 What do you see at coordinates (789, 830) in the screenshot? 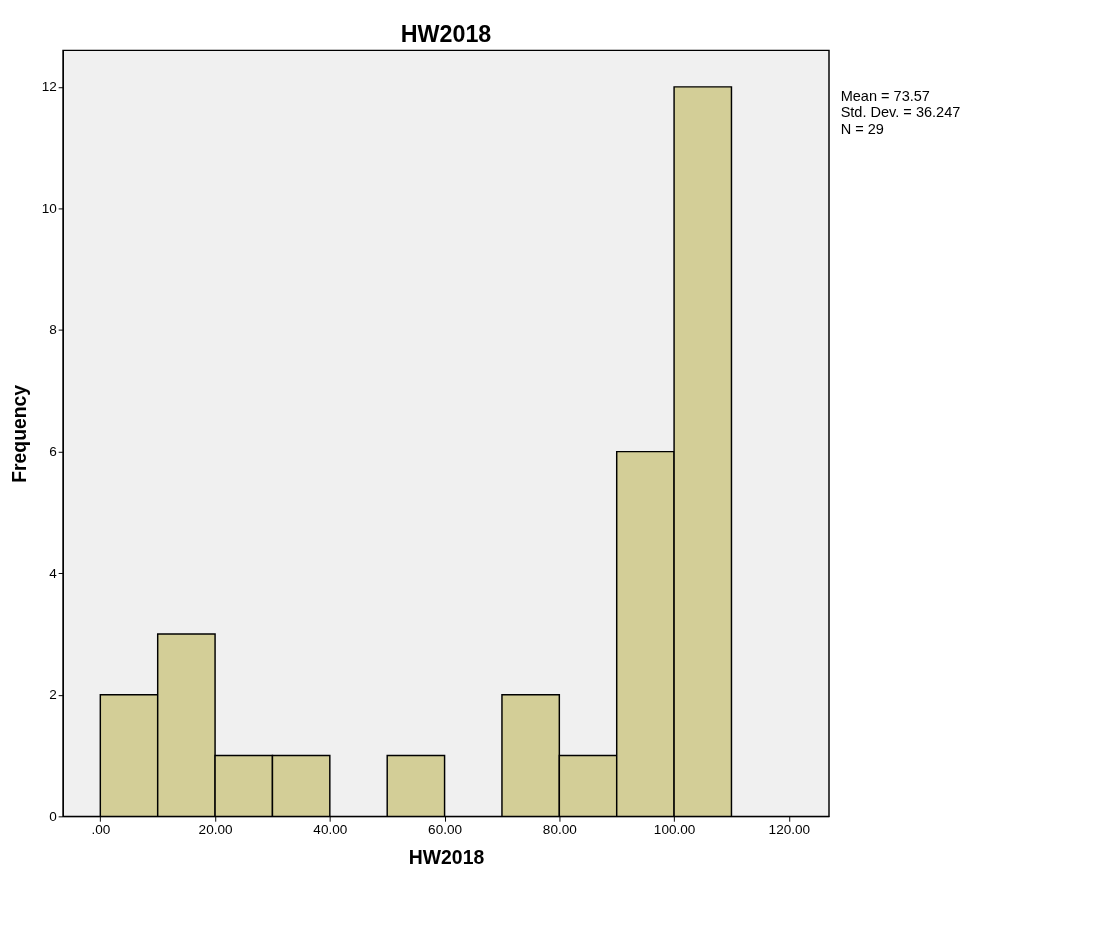
I see `x-tick-label: 120.00` at bounding box center [789, 830].